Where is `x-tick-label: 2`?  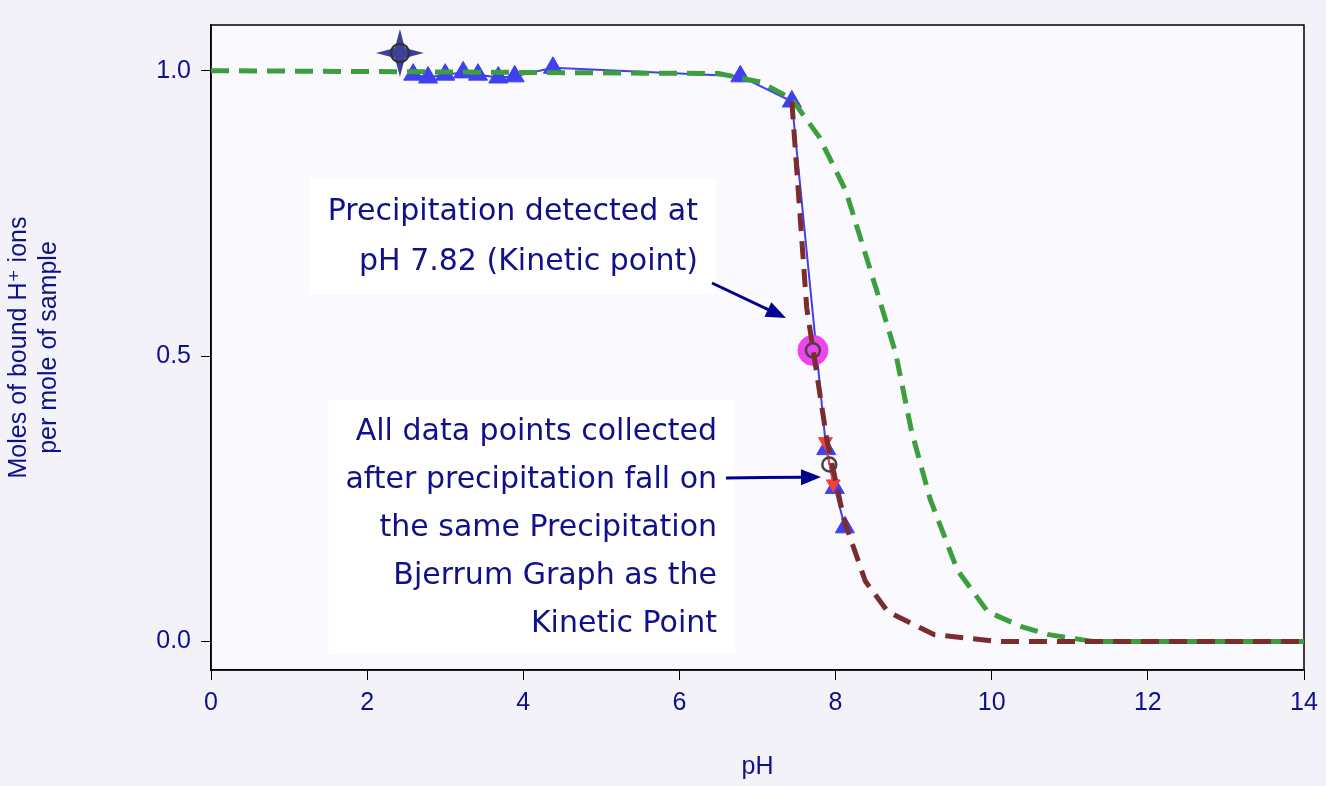 x-tick-label: 2 is located at coordinates (367, 700).